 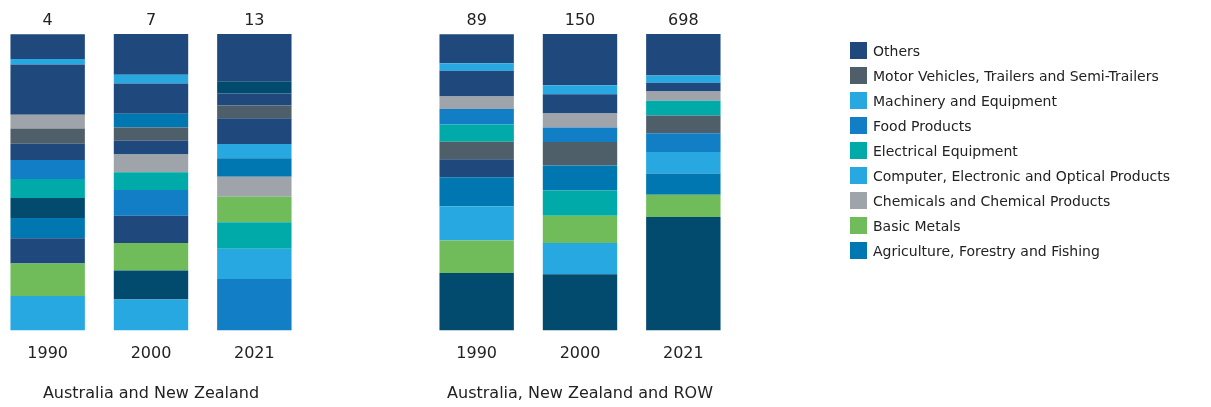 What do you see at coordinates (47, 20) in the screenshot?
I see `annotation: 4` at bounding box center [47, 20].